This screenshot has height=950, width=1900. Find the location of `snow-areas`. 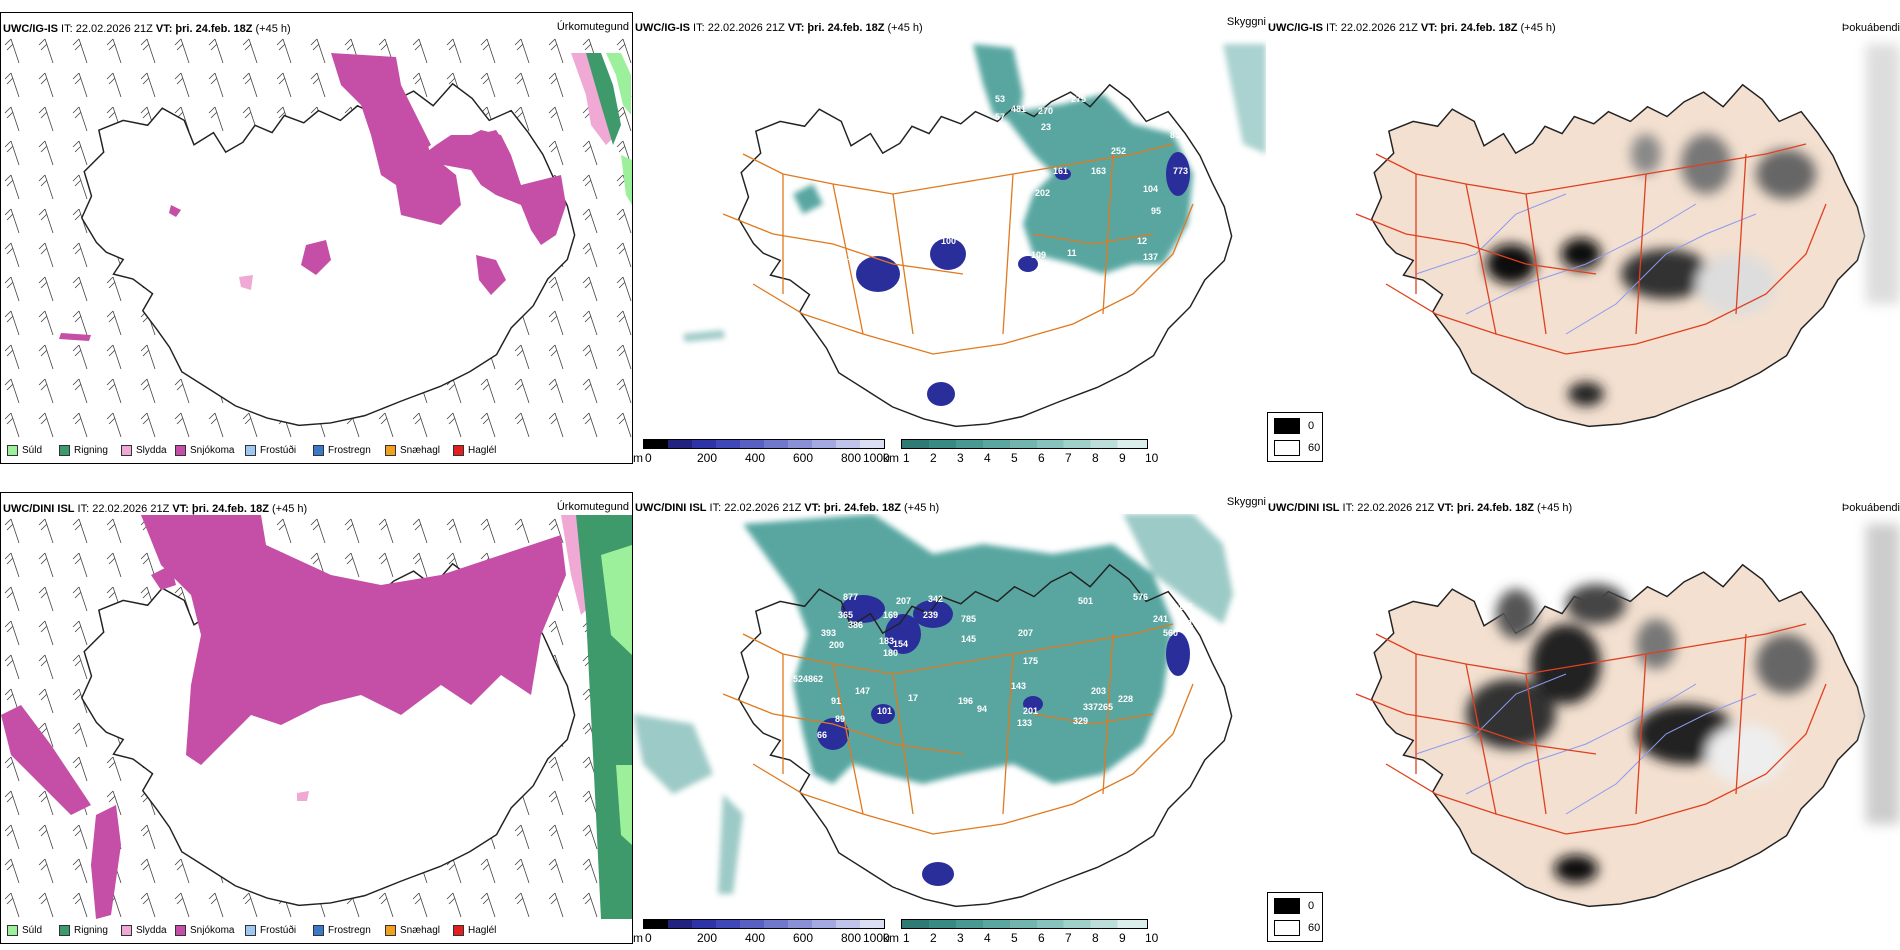

snow-areas is located at coordinates (283, 717).